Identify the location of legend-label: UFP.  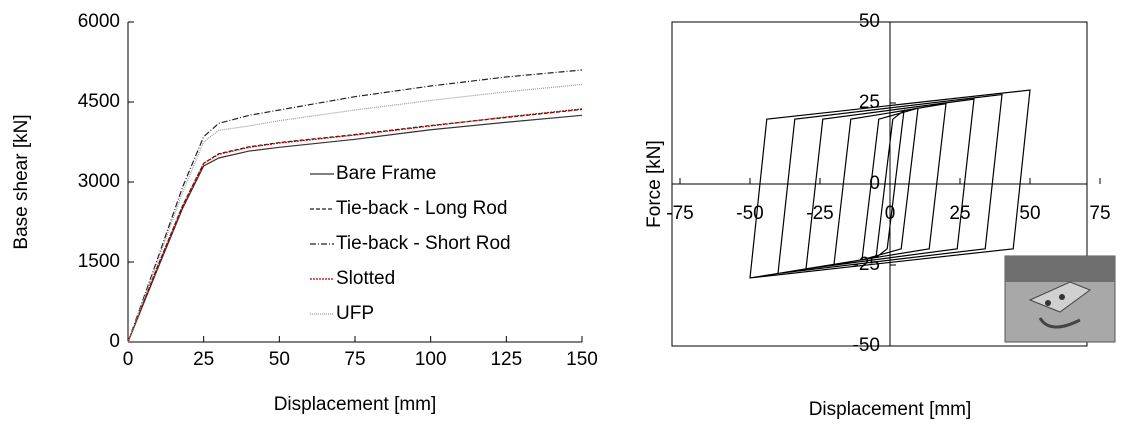
(355, 313).